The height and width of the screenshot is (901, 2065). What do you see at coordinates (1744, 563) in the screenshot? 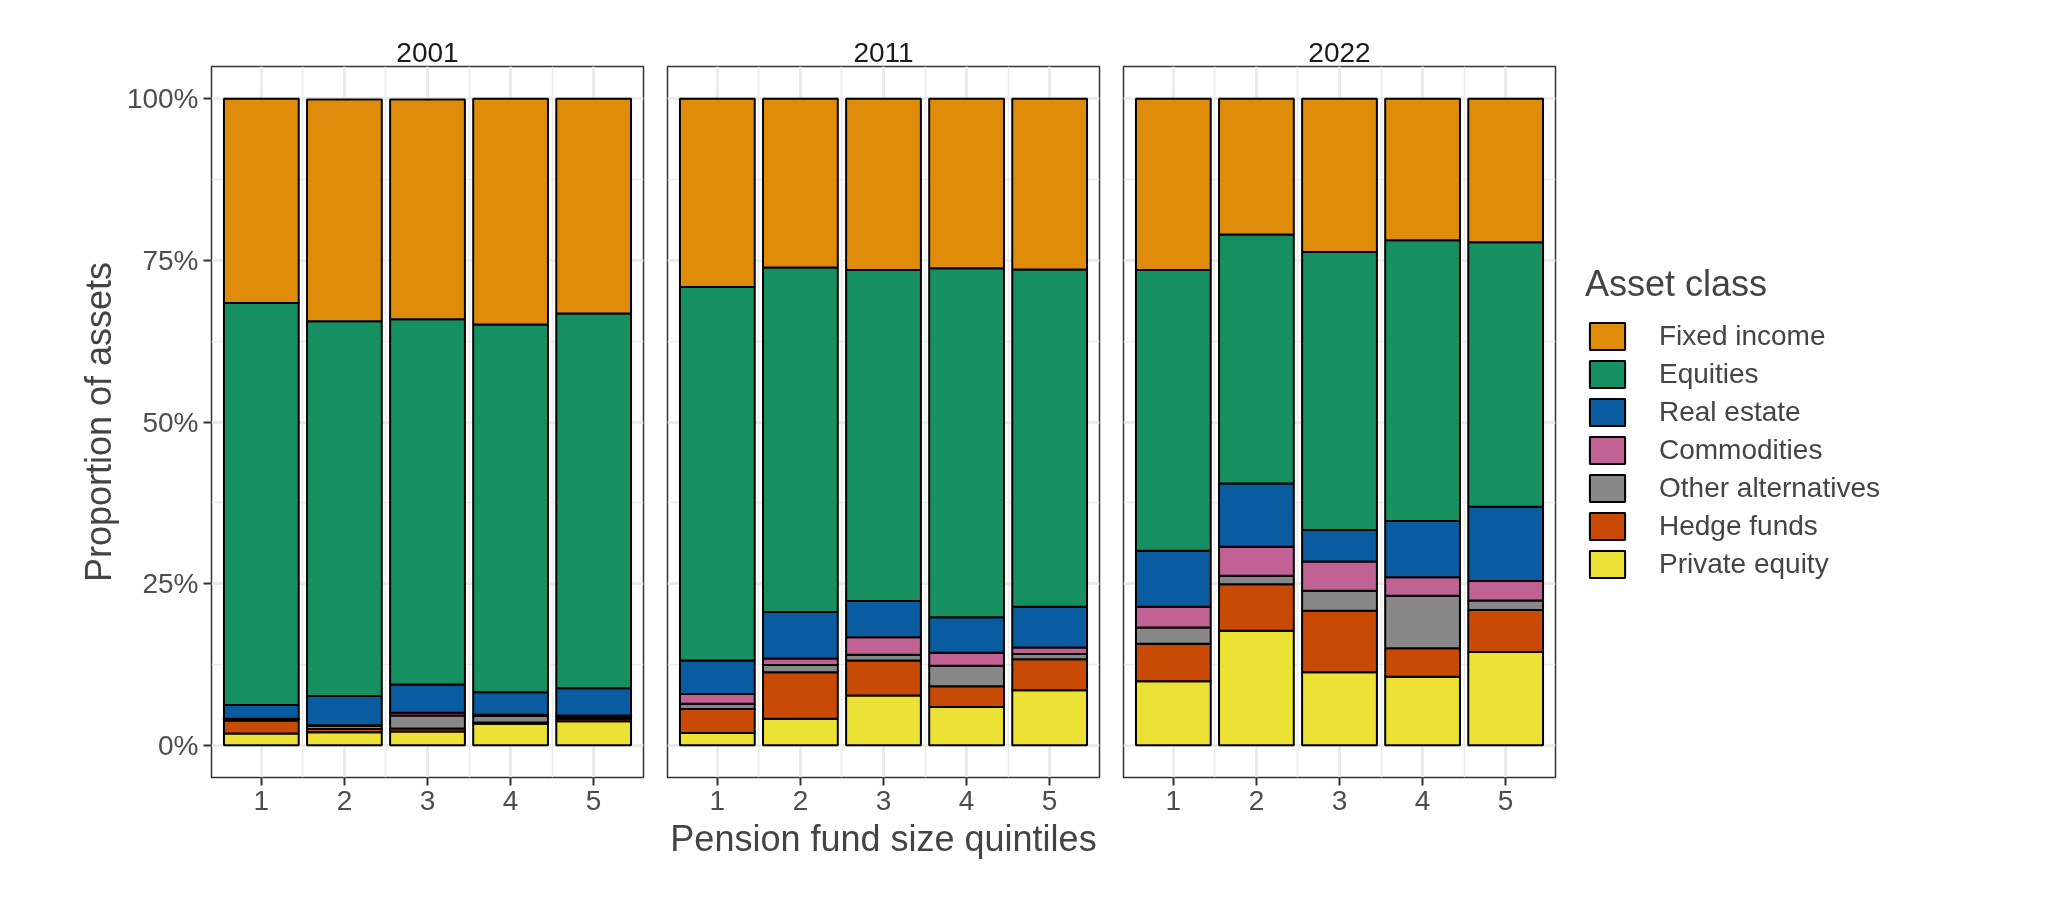
I see `legend-label: Private equity` at bounding box center [1744, 563].